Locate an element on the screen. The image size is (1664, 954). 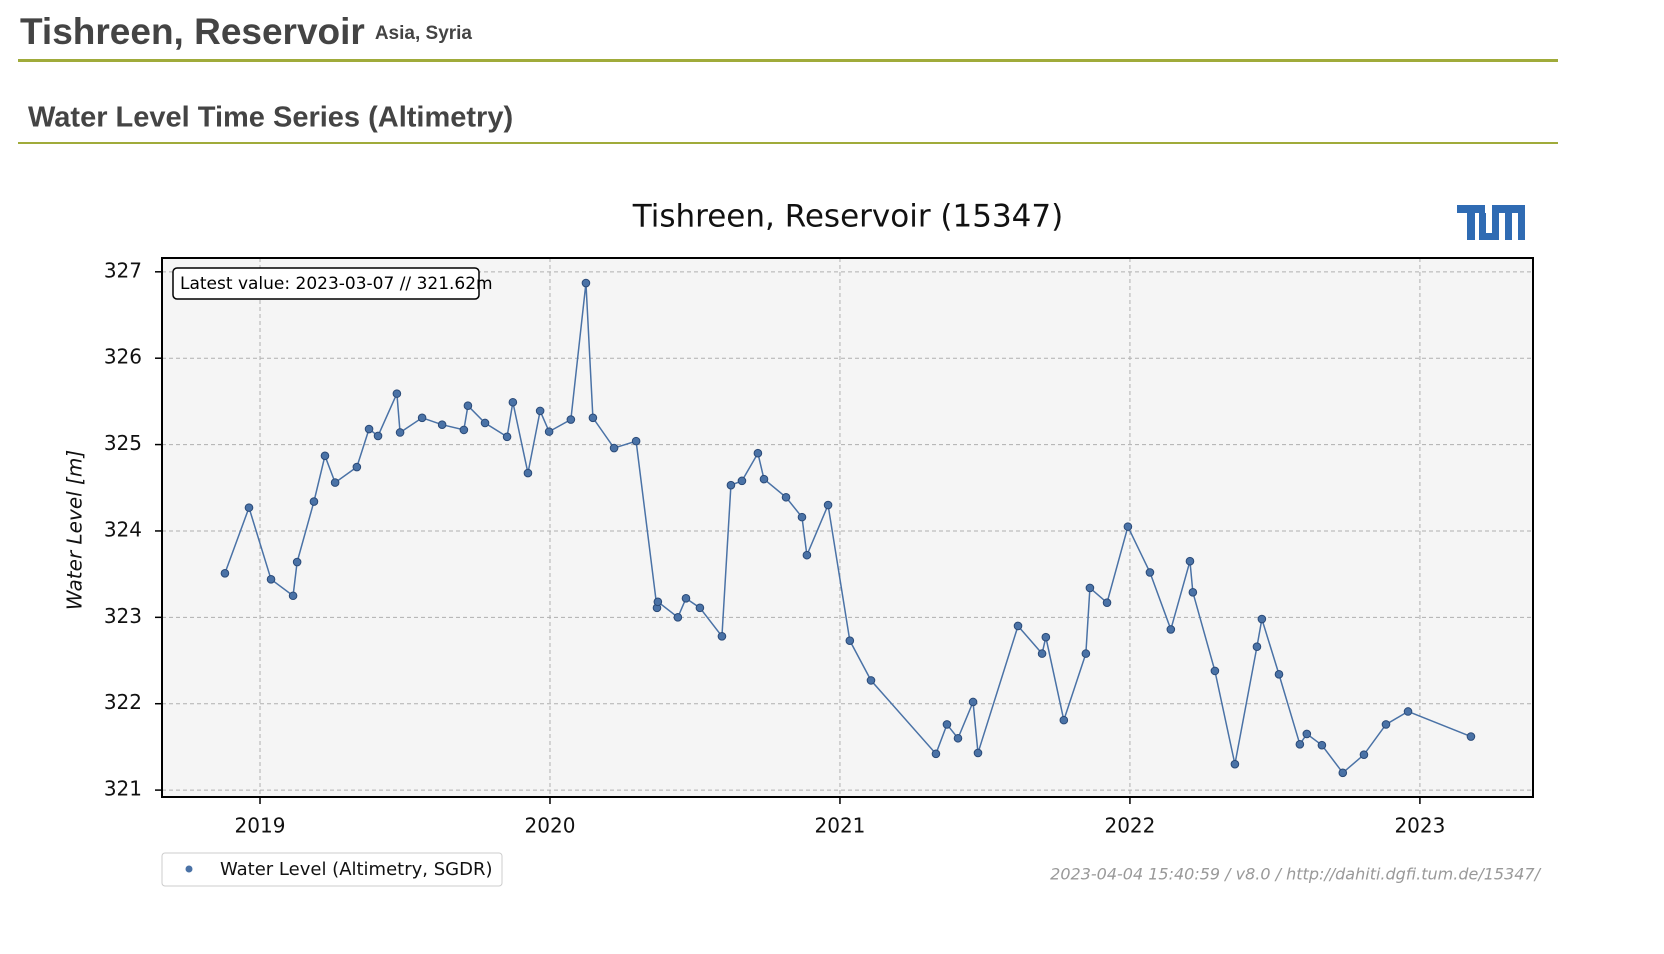
y-tick-label: 323 is located at coordinates (123, 616).